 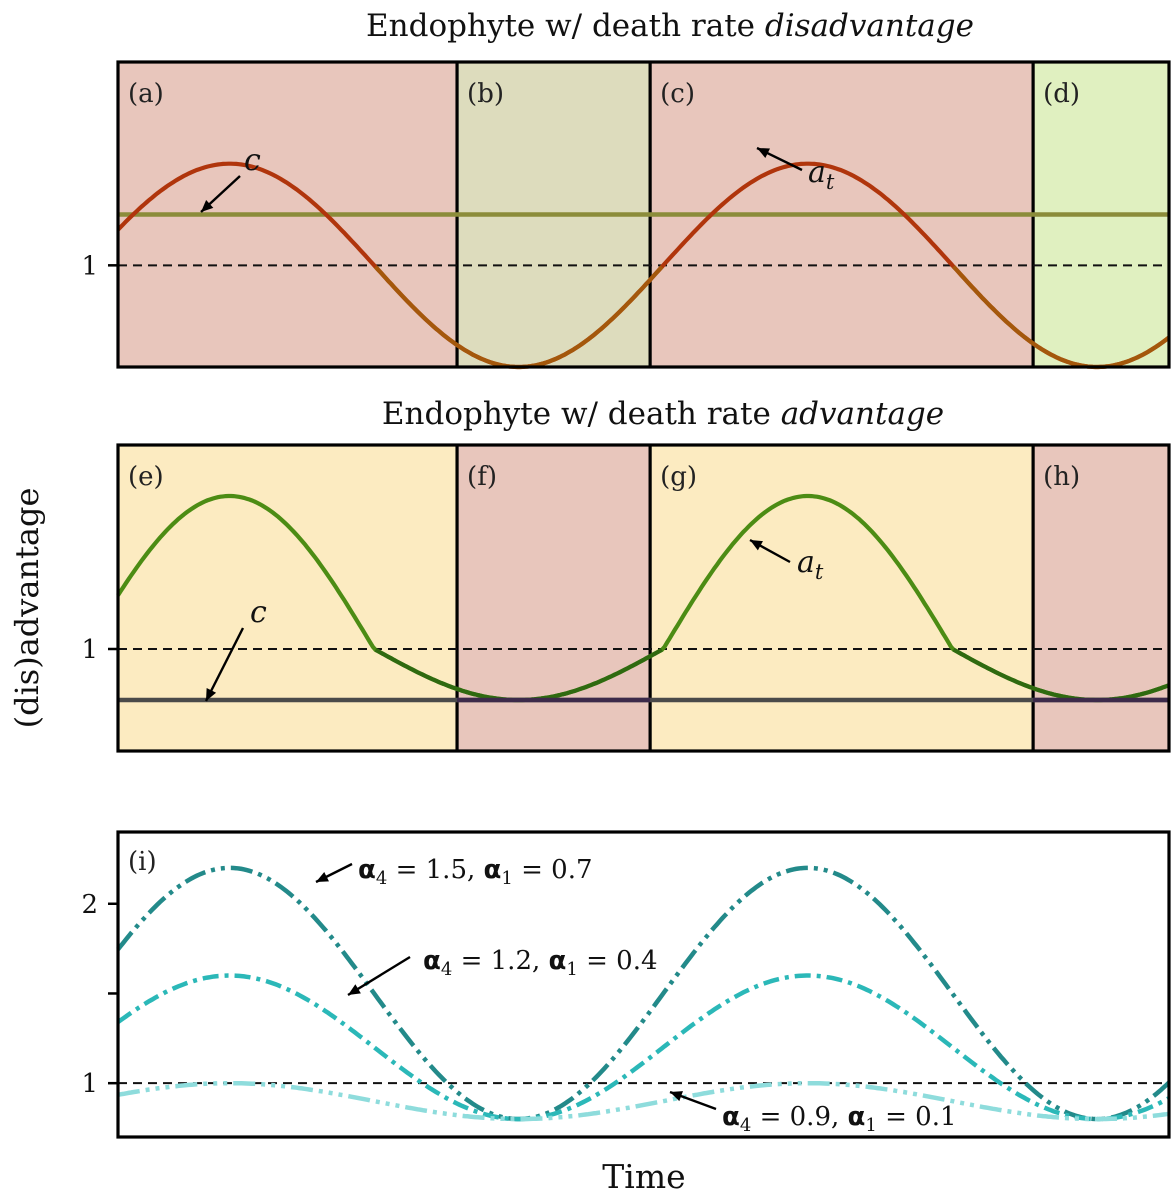 I want to click on region-label-g: (g), so click(x=678, y=477).